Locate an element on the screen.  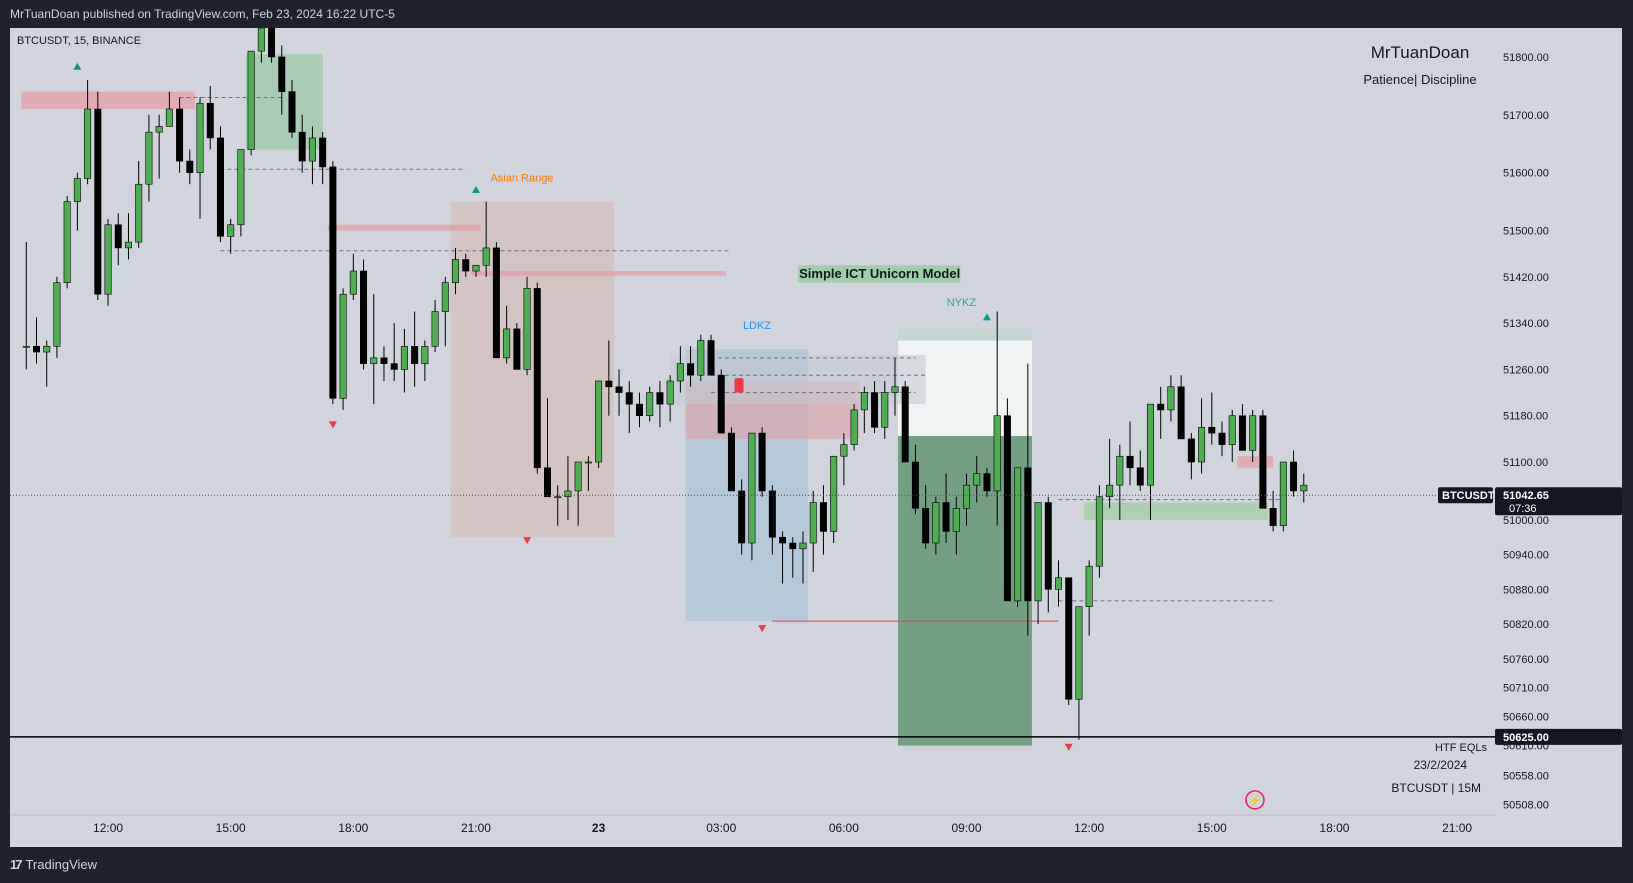
current-price-badge is located at coordinates (1558, 501).